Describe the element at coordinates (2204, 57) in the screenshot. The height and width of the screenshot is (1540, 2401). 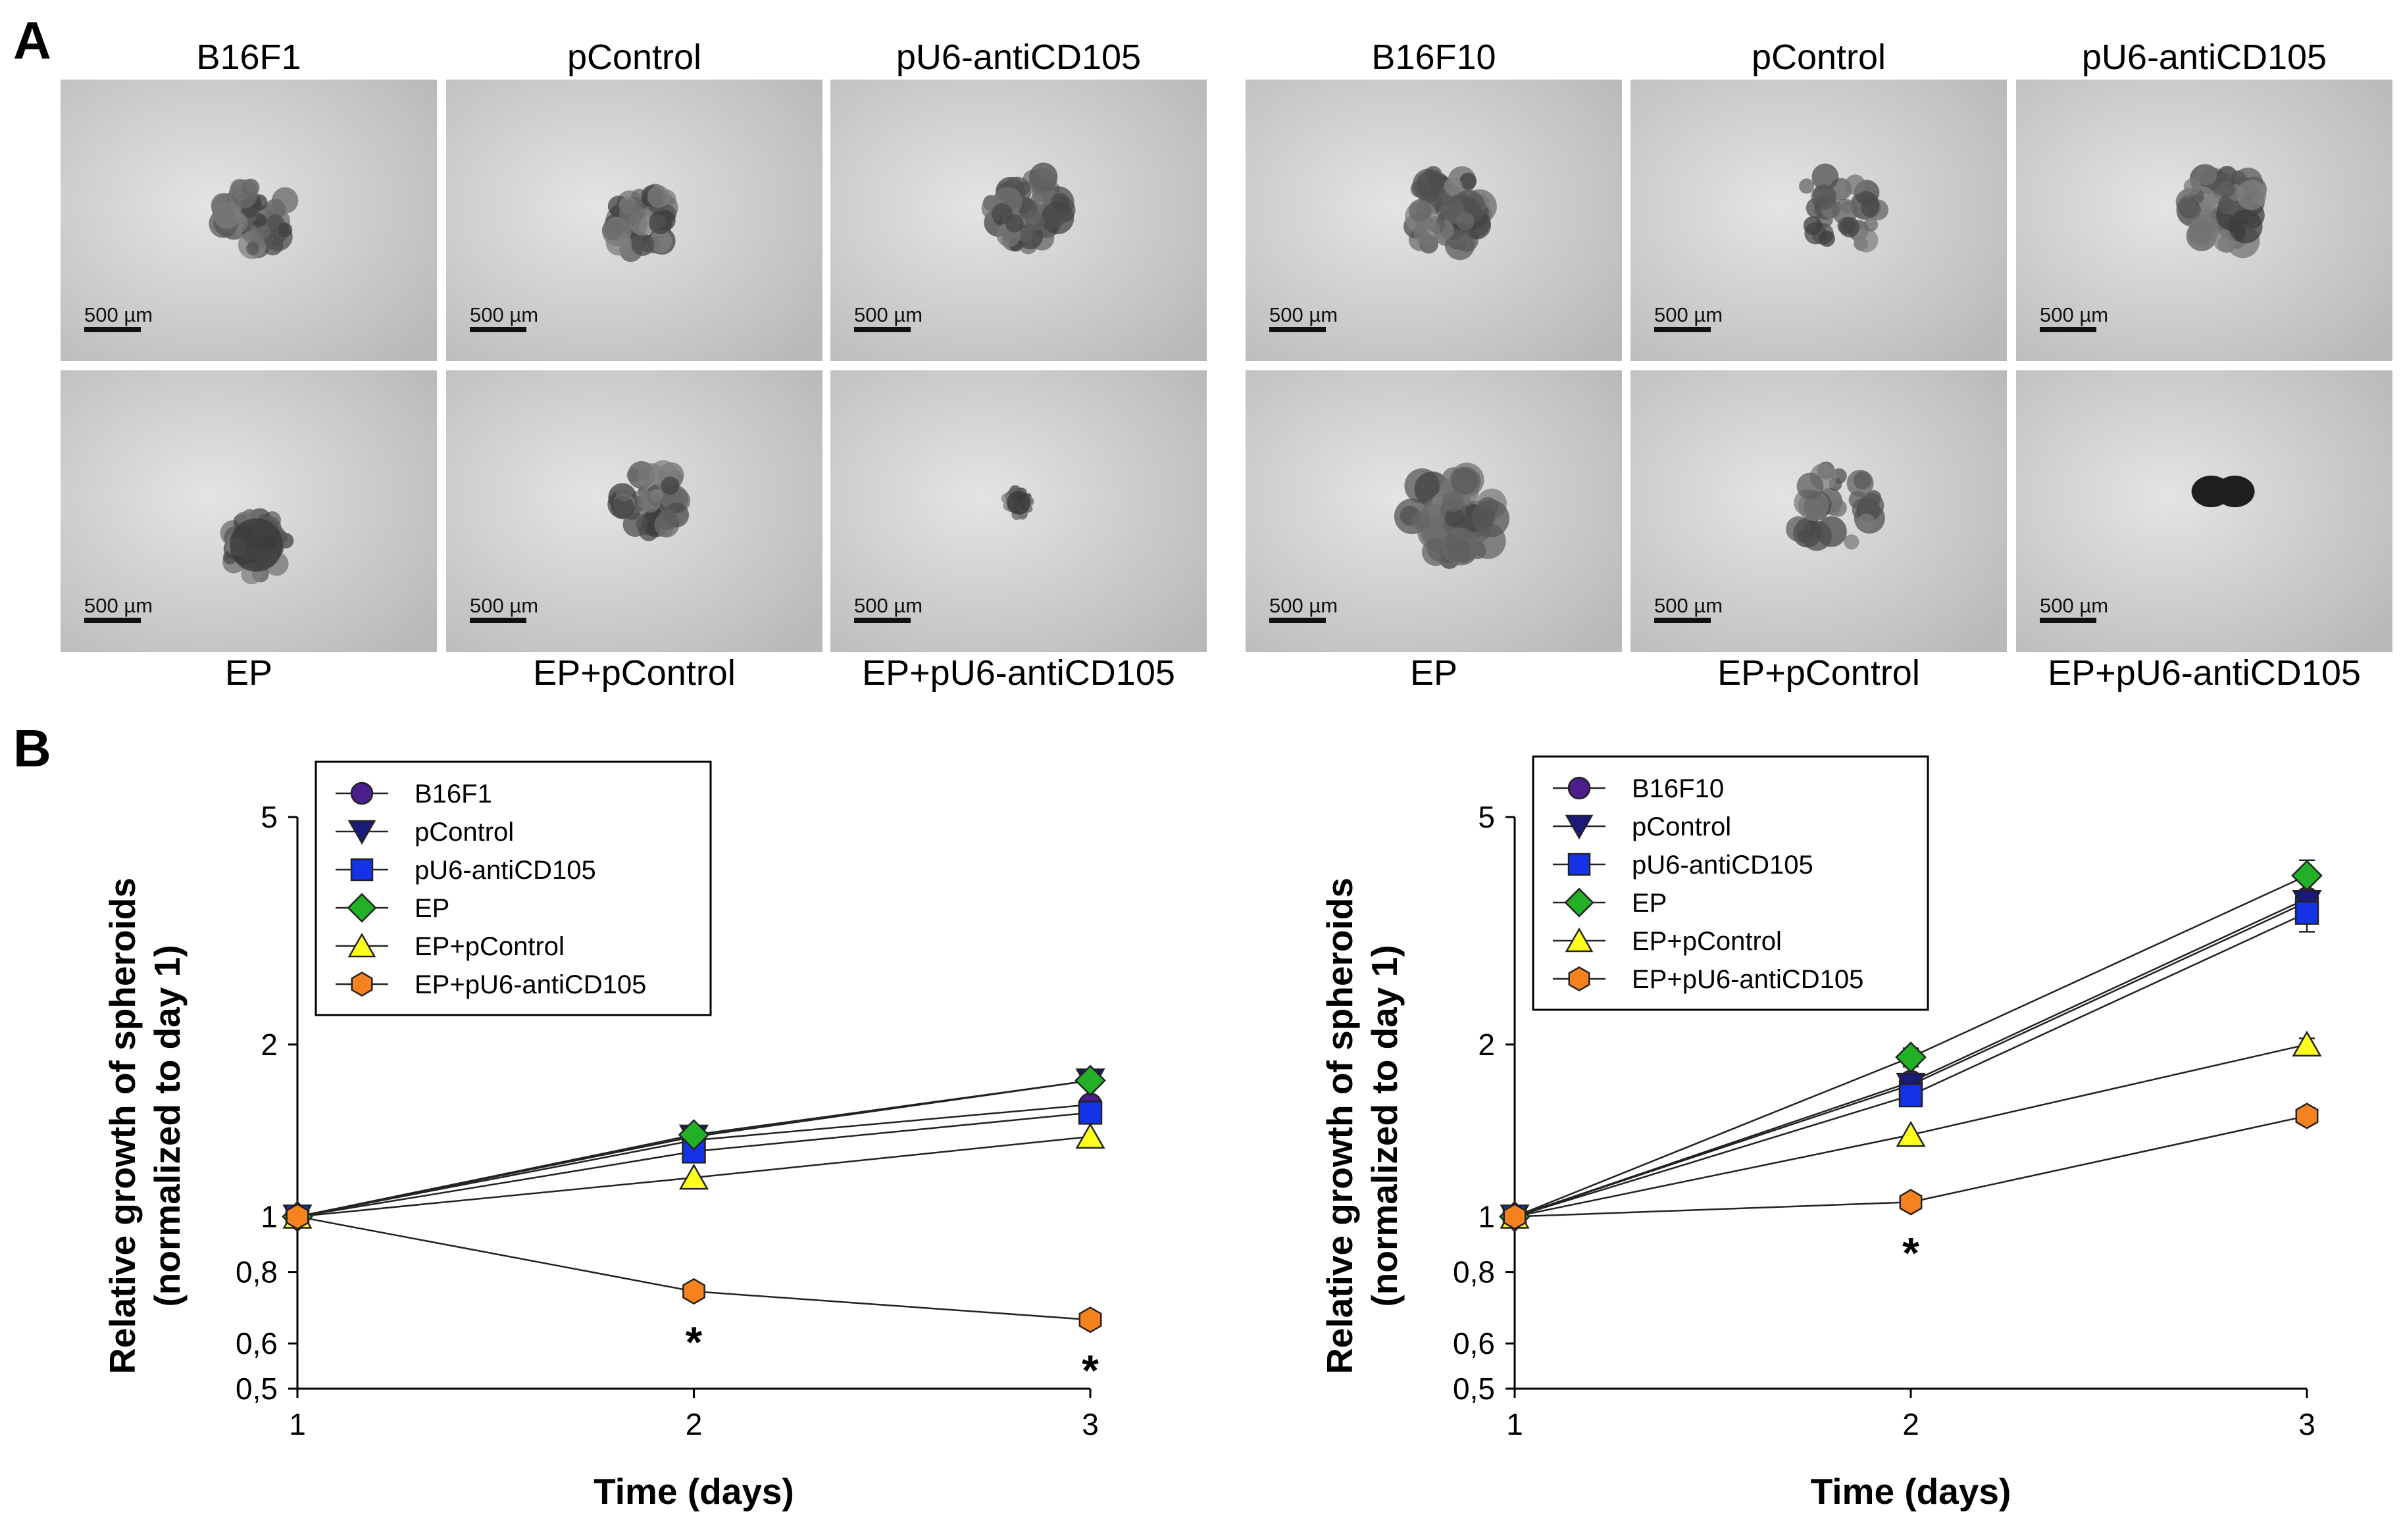
I see `micrograph-top-label: pU6-antiCD105` at that location.